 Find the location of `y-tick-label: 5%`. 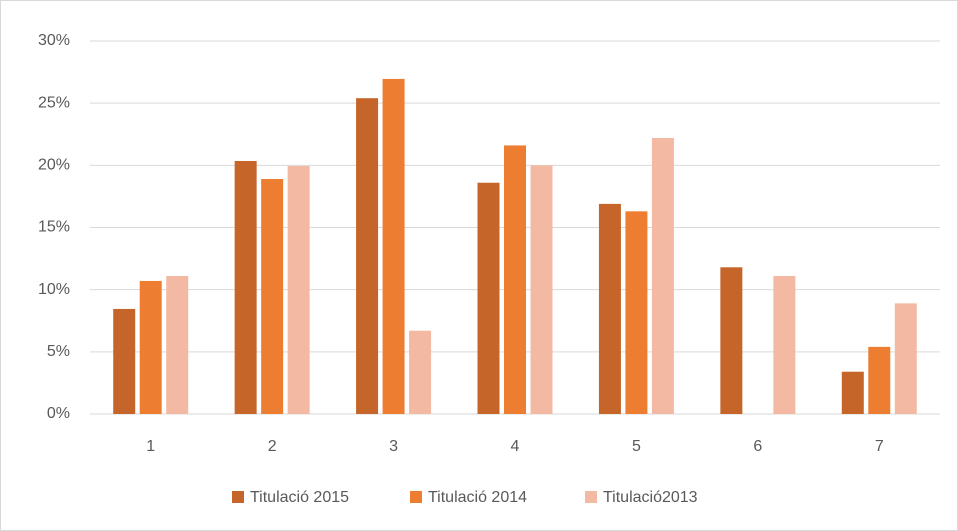

y-tick-label: 5% is located at coordinates (58, 351).